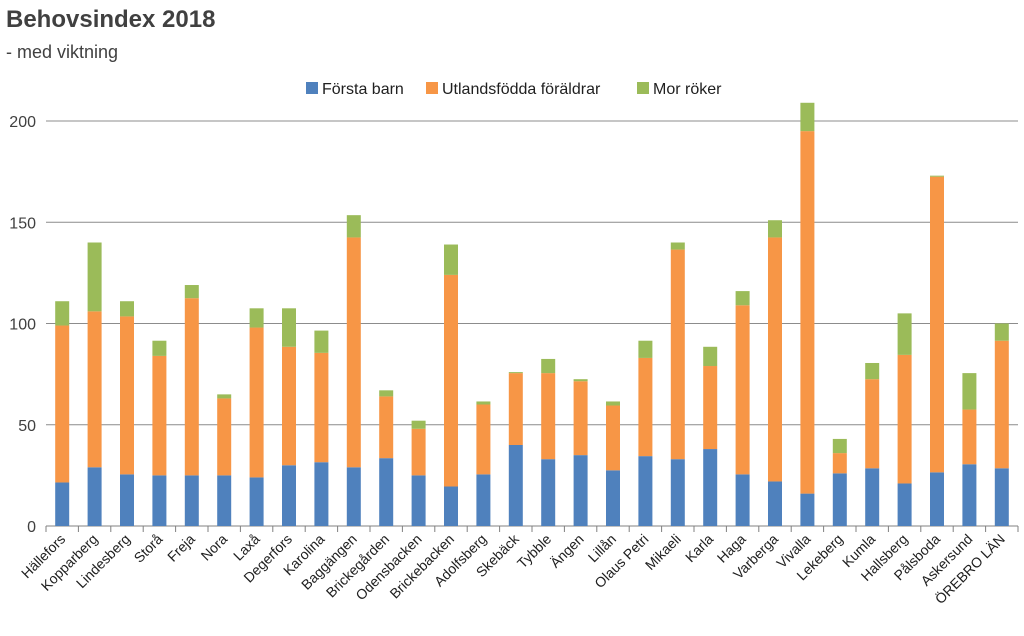 The image size is (1024, 636). I want to click on x-tick-label: Nora, so click(214, 547).